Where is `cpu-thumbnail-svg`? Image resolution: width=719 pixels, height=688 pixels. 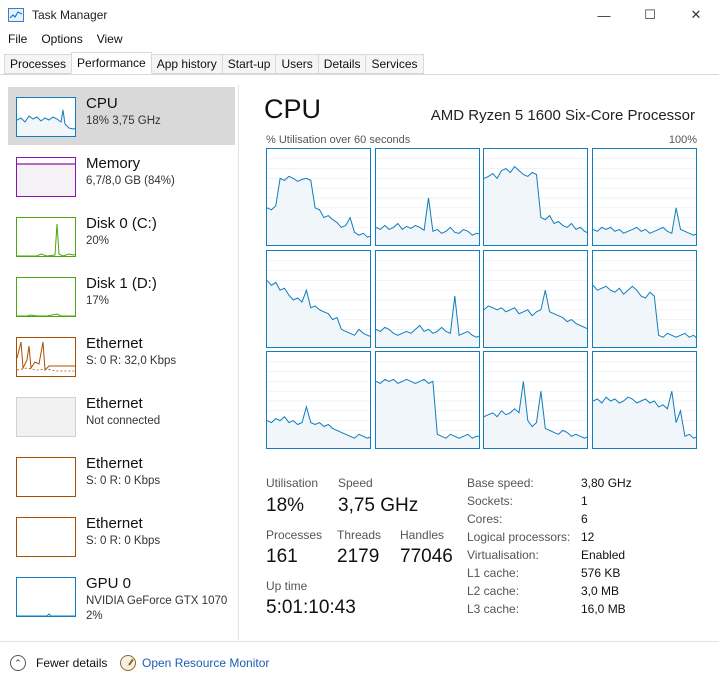
cpu-thumbnail-svg is located at coordinates (46, 122).